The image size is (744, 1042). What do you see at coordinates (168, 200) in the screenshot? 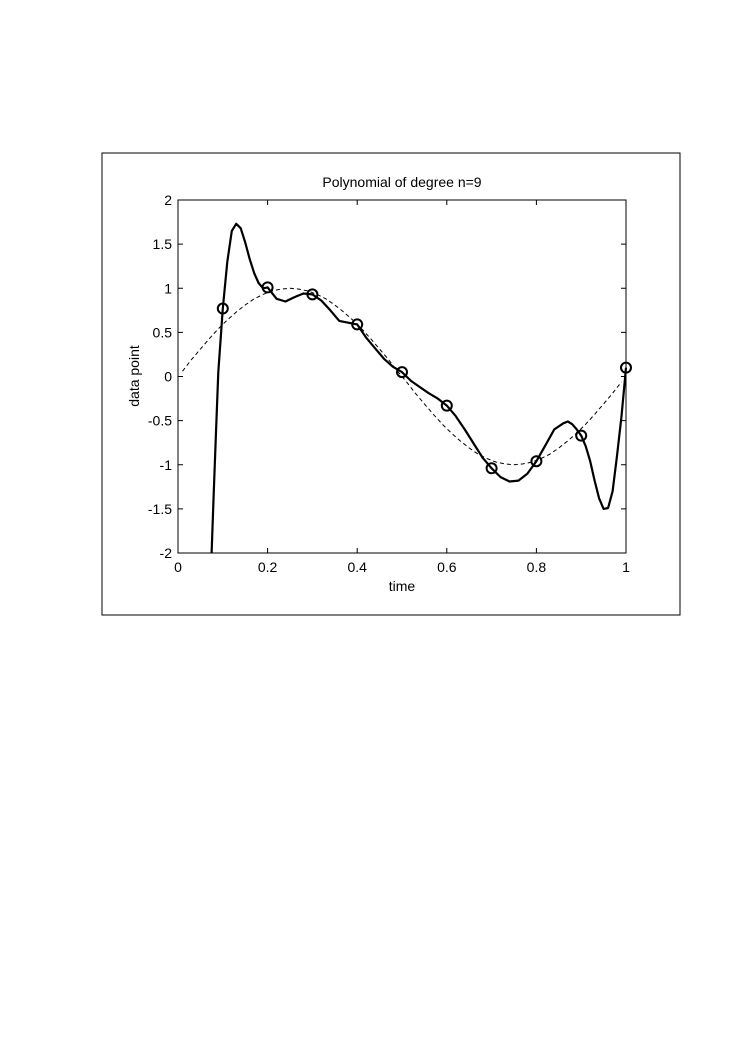
I see `y-tick-label: 2` at bounding box center [168, 200].